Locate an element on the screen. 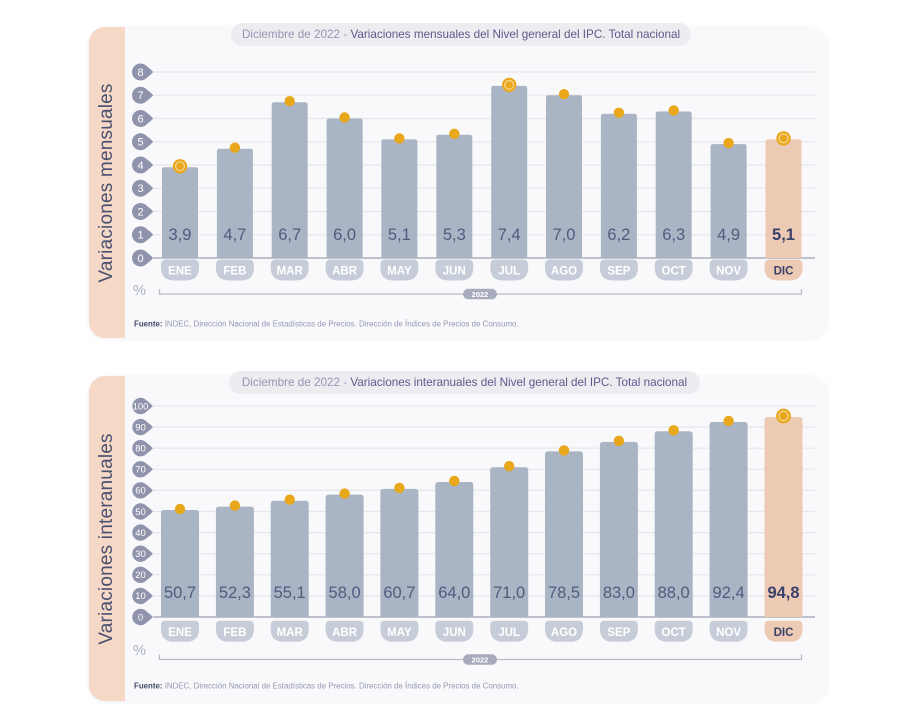  svg-text: 71,0 is located at coordinates (509, 593).